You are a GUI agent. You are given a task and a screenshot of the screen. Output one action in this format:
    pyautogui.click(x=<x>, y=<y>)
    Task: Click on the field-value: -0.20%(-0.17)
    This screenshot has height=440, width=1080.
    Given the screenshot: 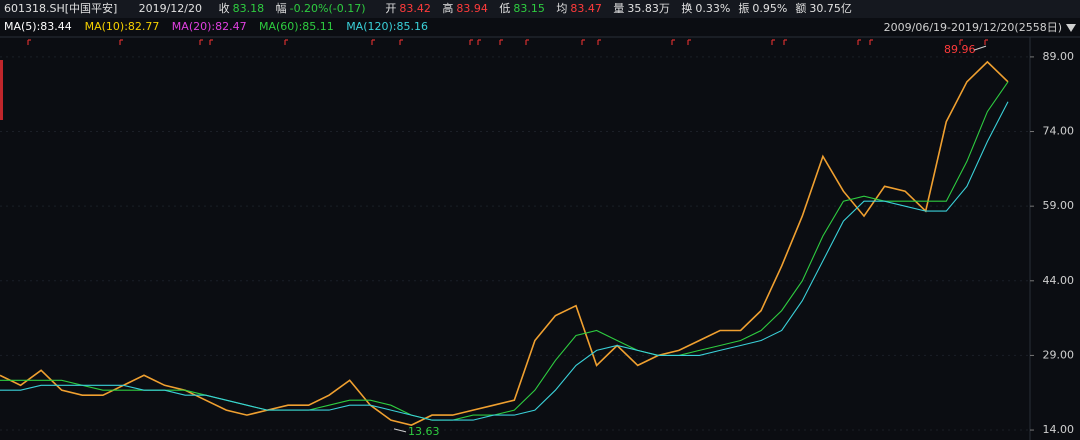 What is the action you would take?
    pyautogui.click(x=328, y=8)
    